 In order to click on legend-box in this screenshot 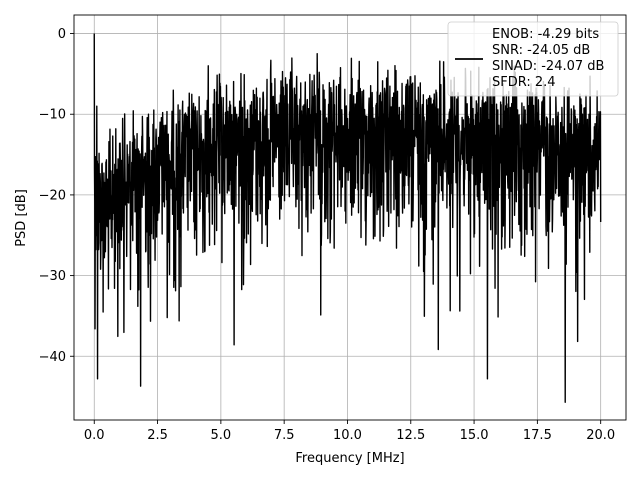, I will do `click(533, 59)`.